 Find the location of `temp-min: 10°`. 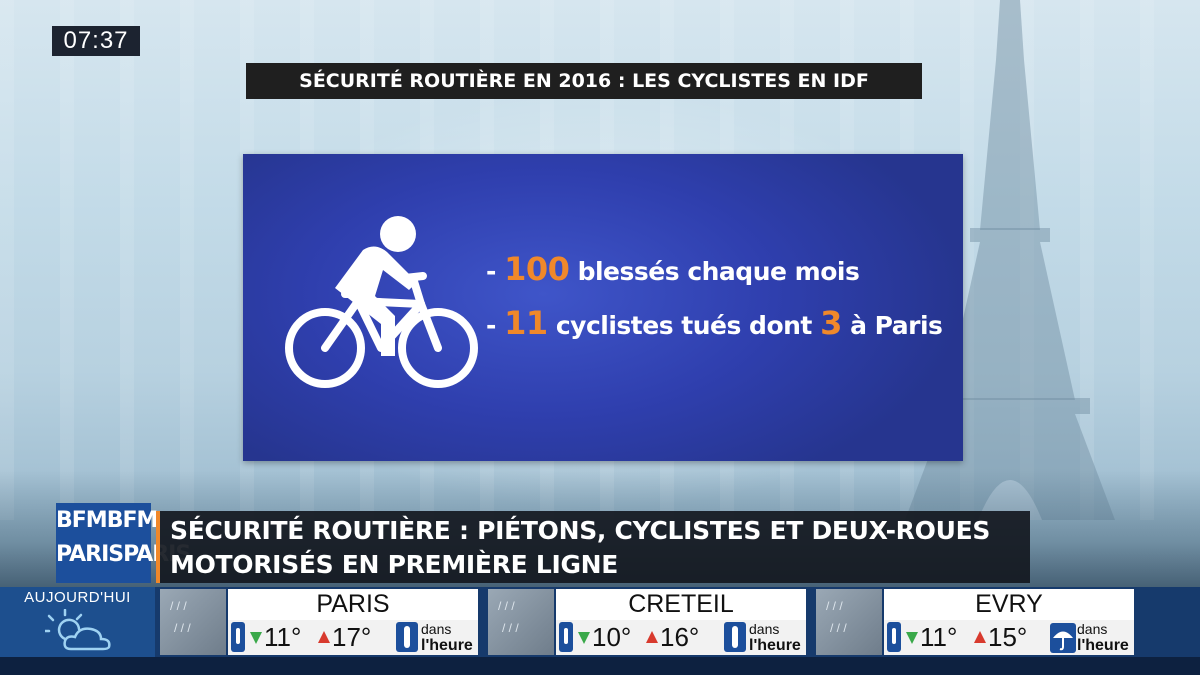

temp-min: 10° is located at coordinates (612, 637).